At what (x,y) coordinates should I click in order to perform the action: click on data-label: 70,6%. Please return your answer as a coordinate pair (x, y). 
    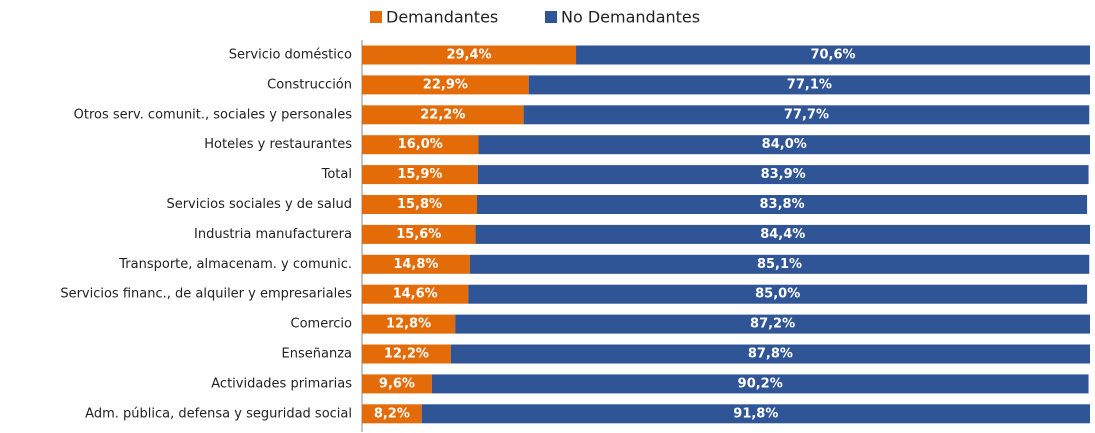
    Looking at the image, I should click on (832, 55).